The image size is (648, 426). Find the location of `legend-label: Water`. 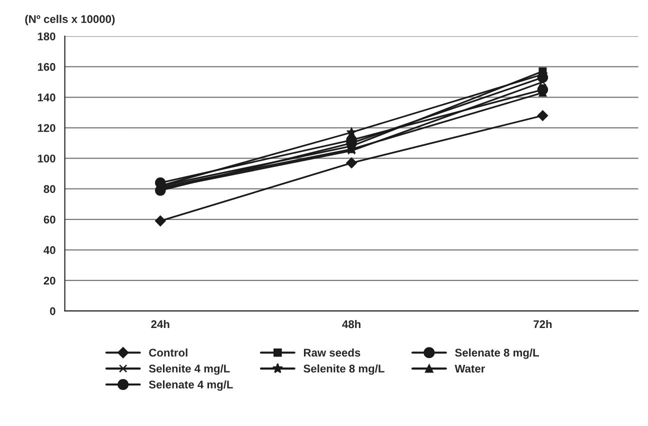

legend-label: Water is located at coordinates (470, 368).